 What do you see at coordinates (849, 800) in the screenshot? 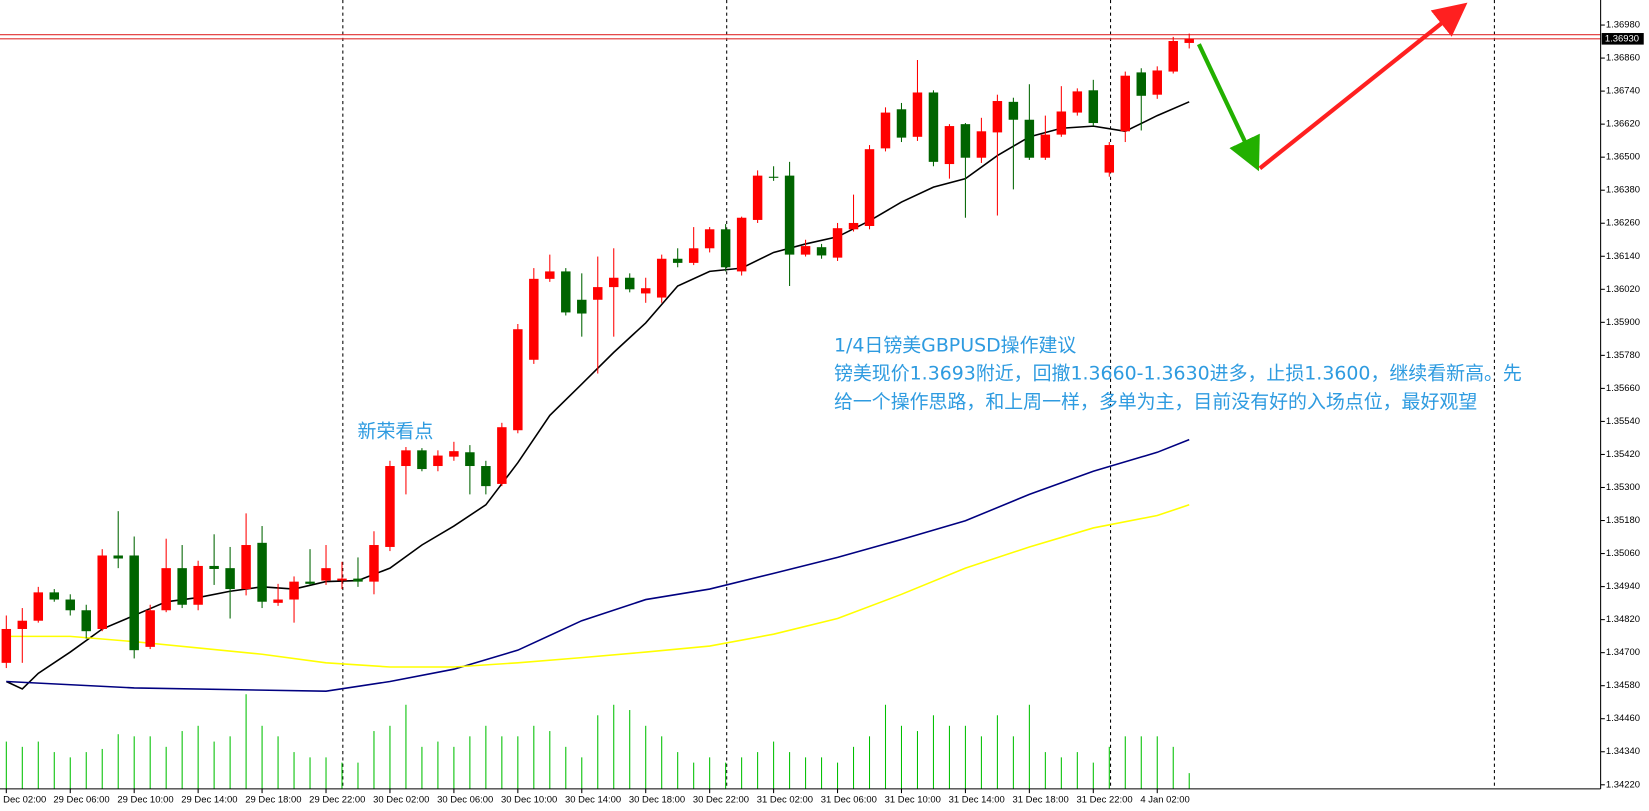
I see `x-tick-label: 31 Dec 06:00` at bounding box center [849, 800].